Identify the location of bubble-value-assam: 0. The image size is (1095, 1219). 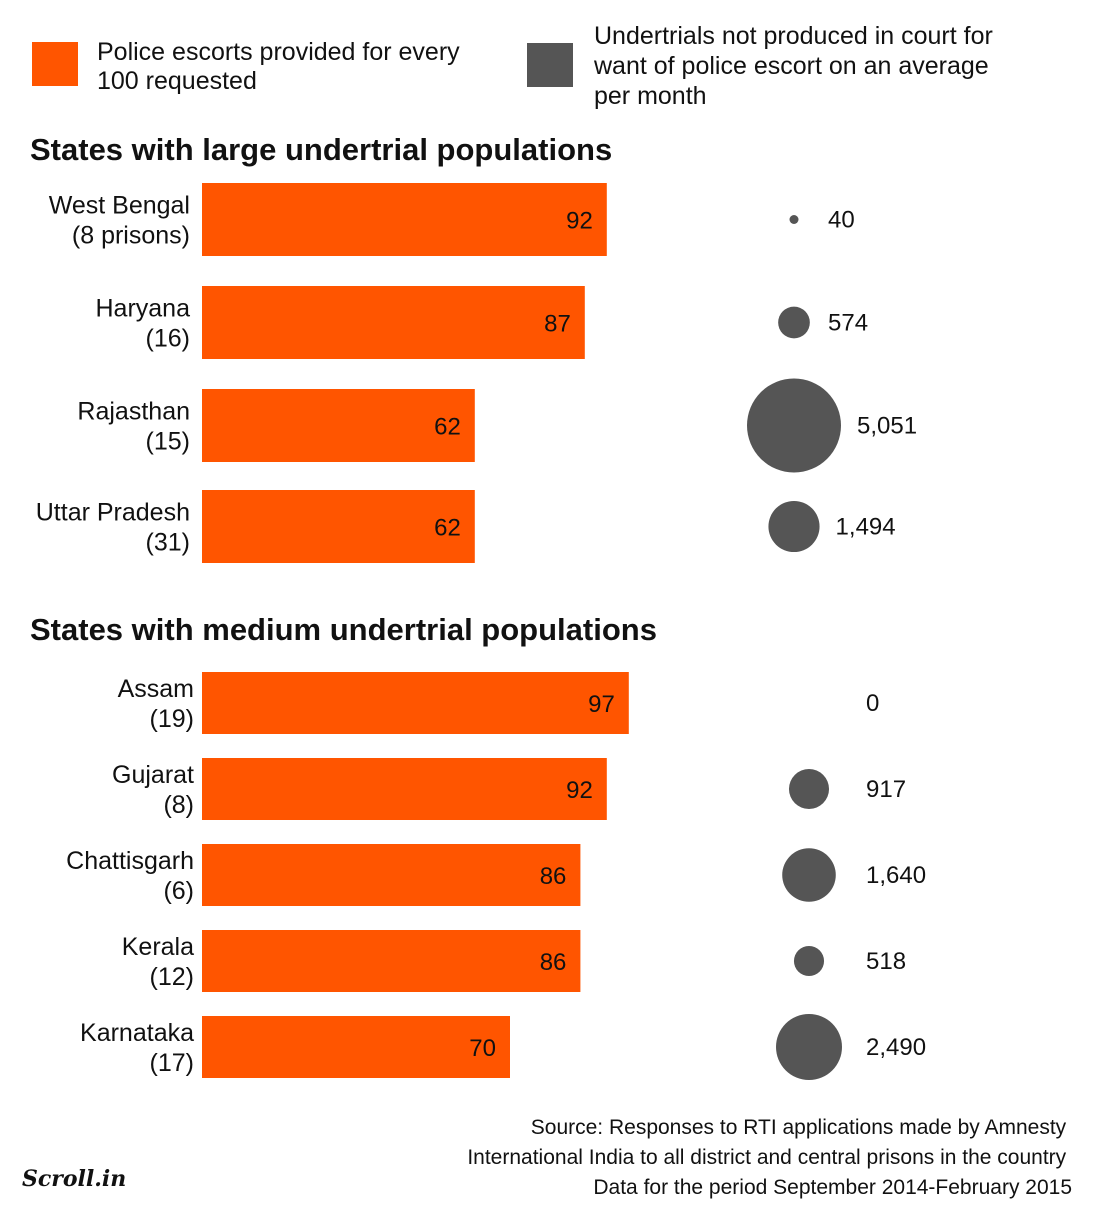
(872, 703).